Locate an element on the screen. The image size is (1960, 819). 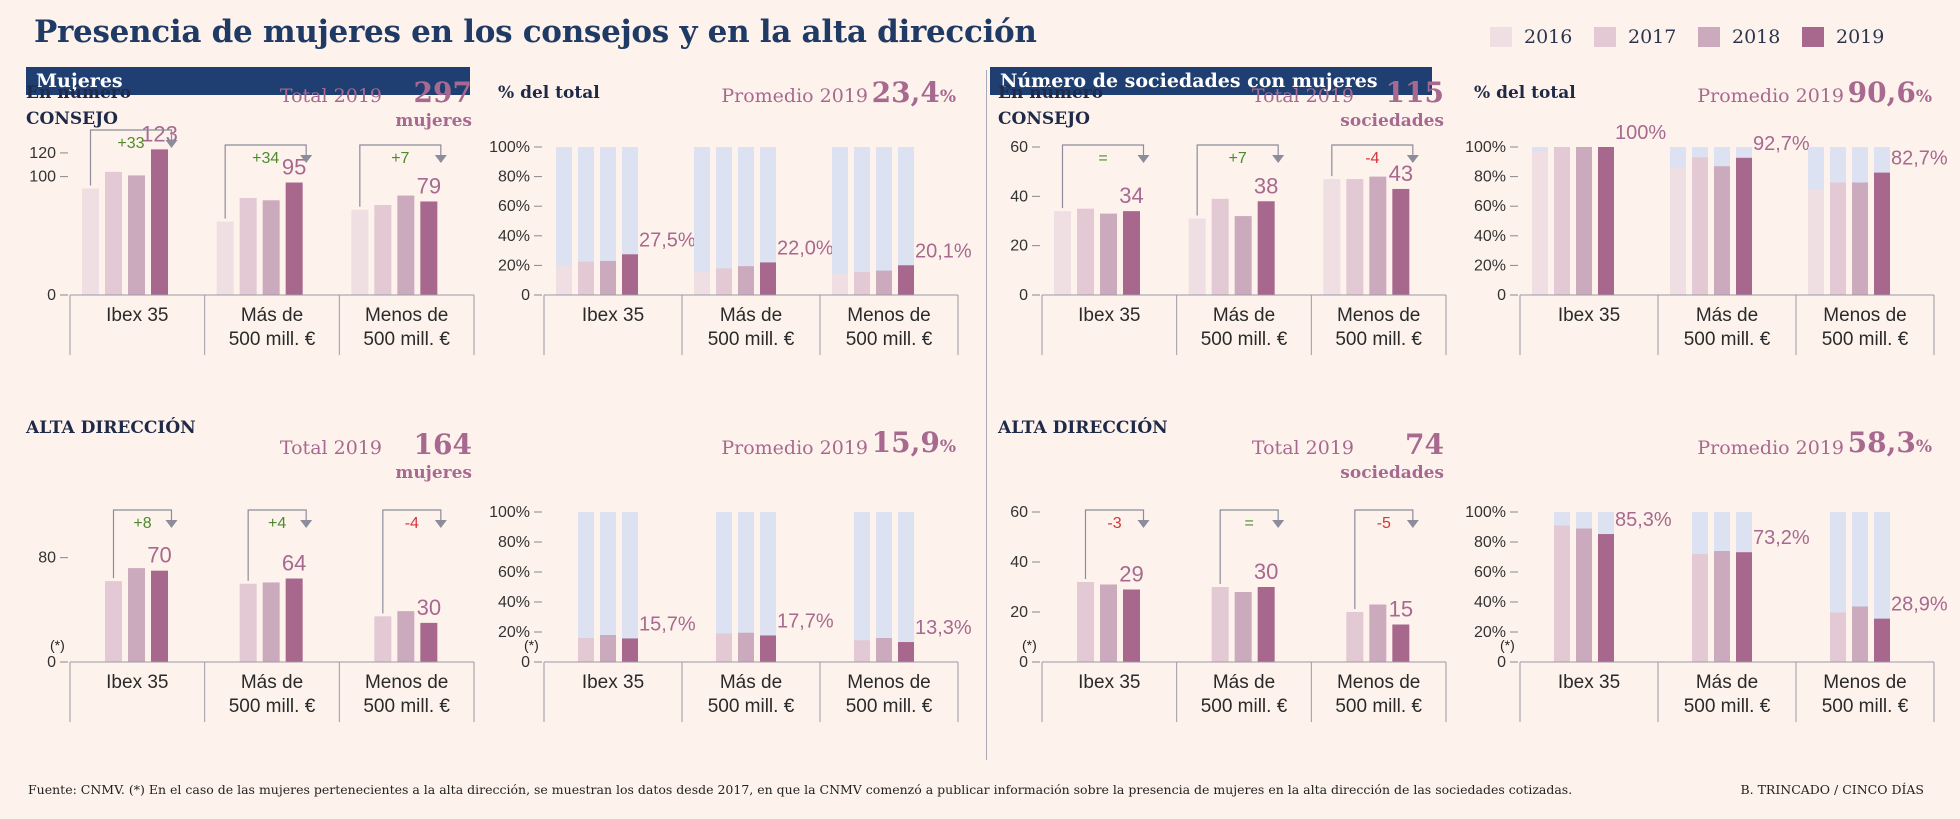
change-label: -3 is located at coordinates (1114, 523).